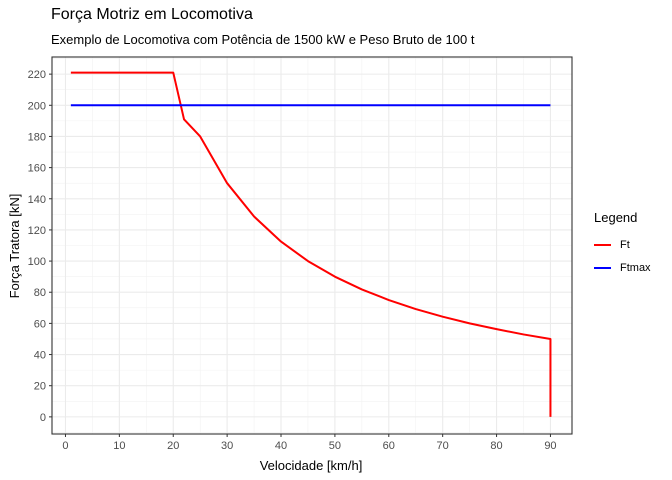 The image size is (672, 480). Describe the element at coordinates (37, 137) in the screenshot. I see `y-tick-label: 180` at that location.